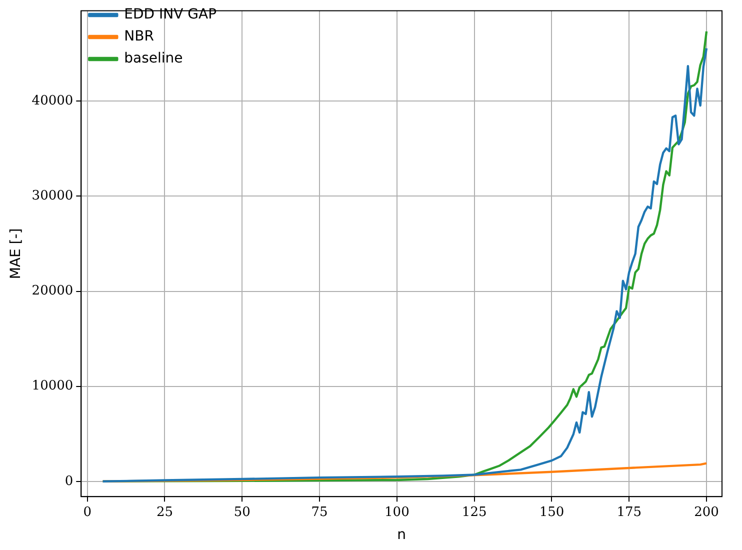  What do you see at coordinates (629, 512) in the screenshot?
I see `x-tick-label: 175` at bounding box center [629, 512].